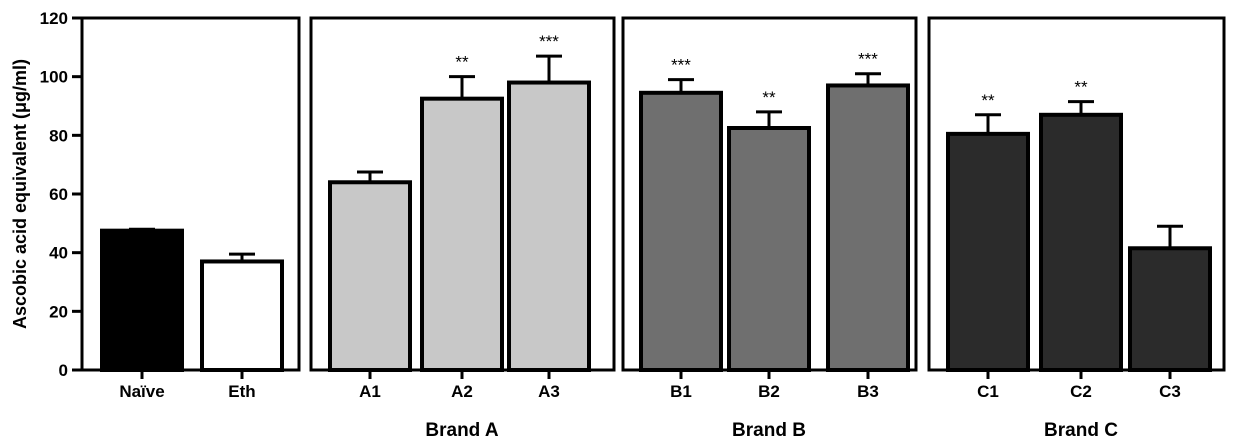 This screenshot has width=1233, height=442. Describe the element at coordinates (54, 18) in the screenshot. I see `y-tick-label: 120` at that location.